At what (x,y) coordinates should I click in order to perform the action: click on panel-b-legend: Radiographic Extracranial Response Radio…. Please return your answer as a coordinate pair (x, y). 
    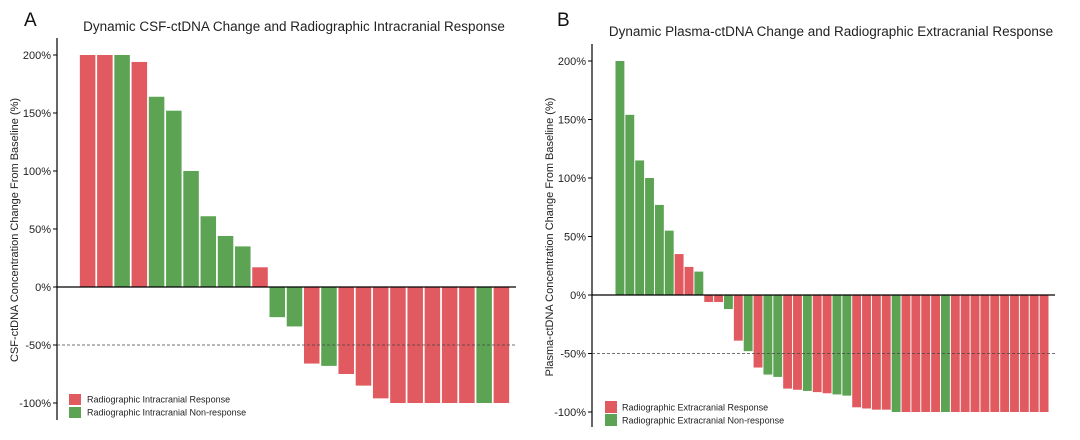
    Looking at the image, I should click on (694, 413).